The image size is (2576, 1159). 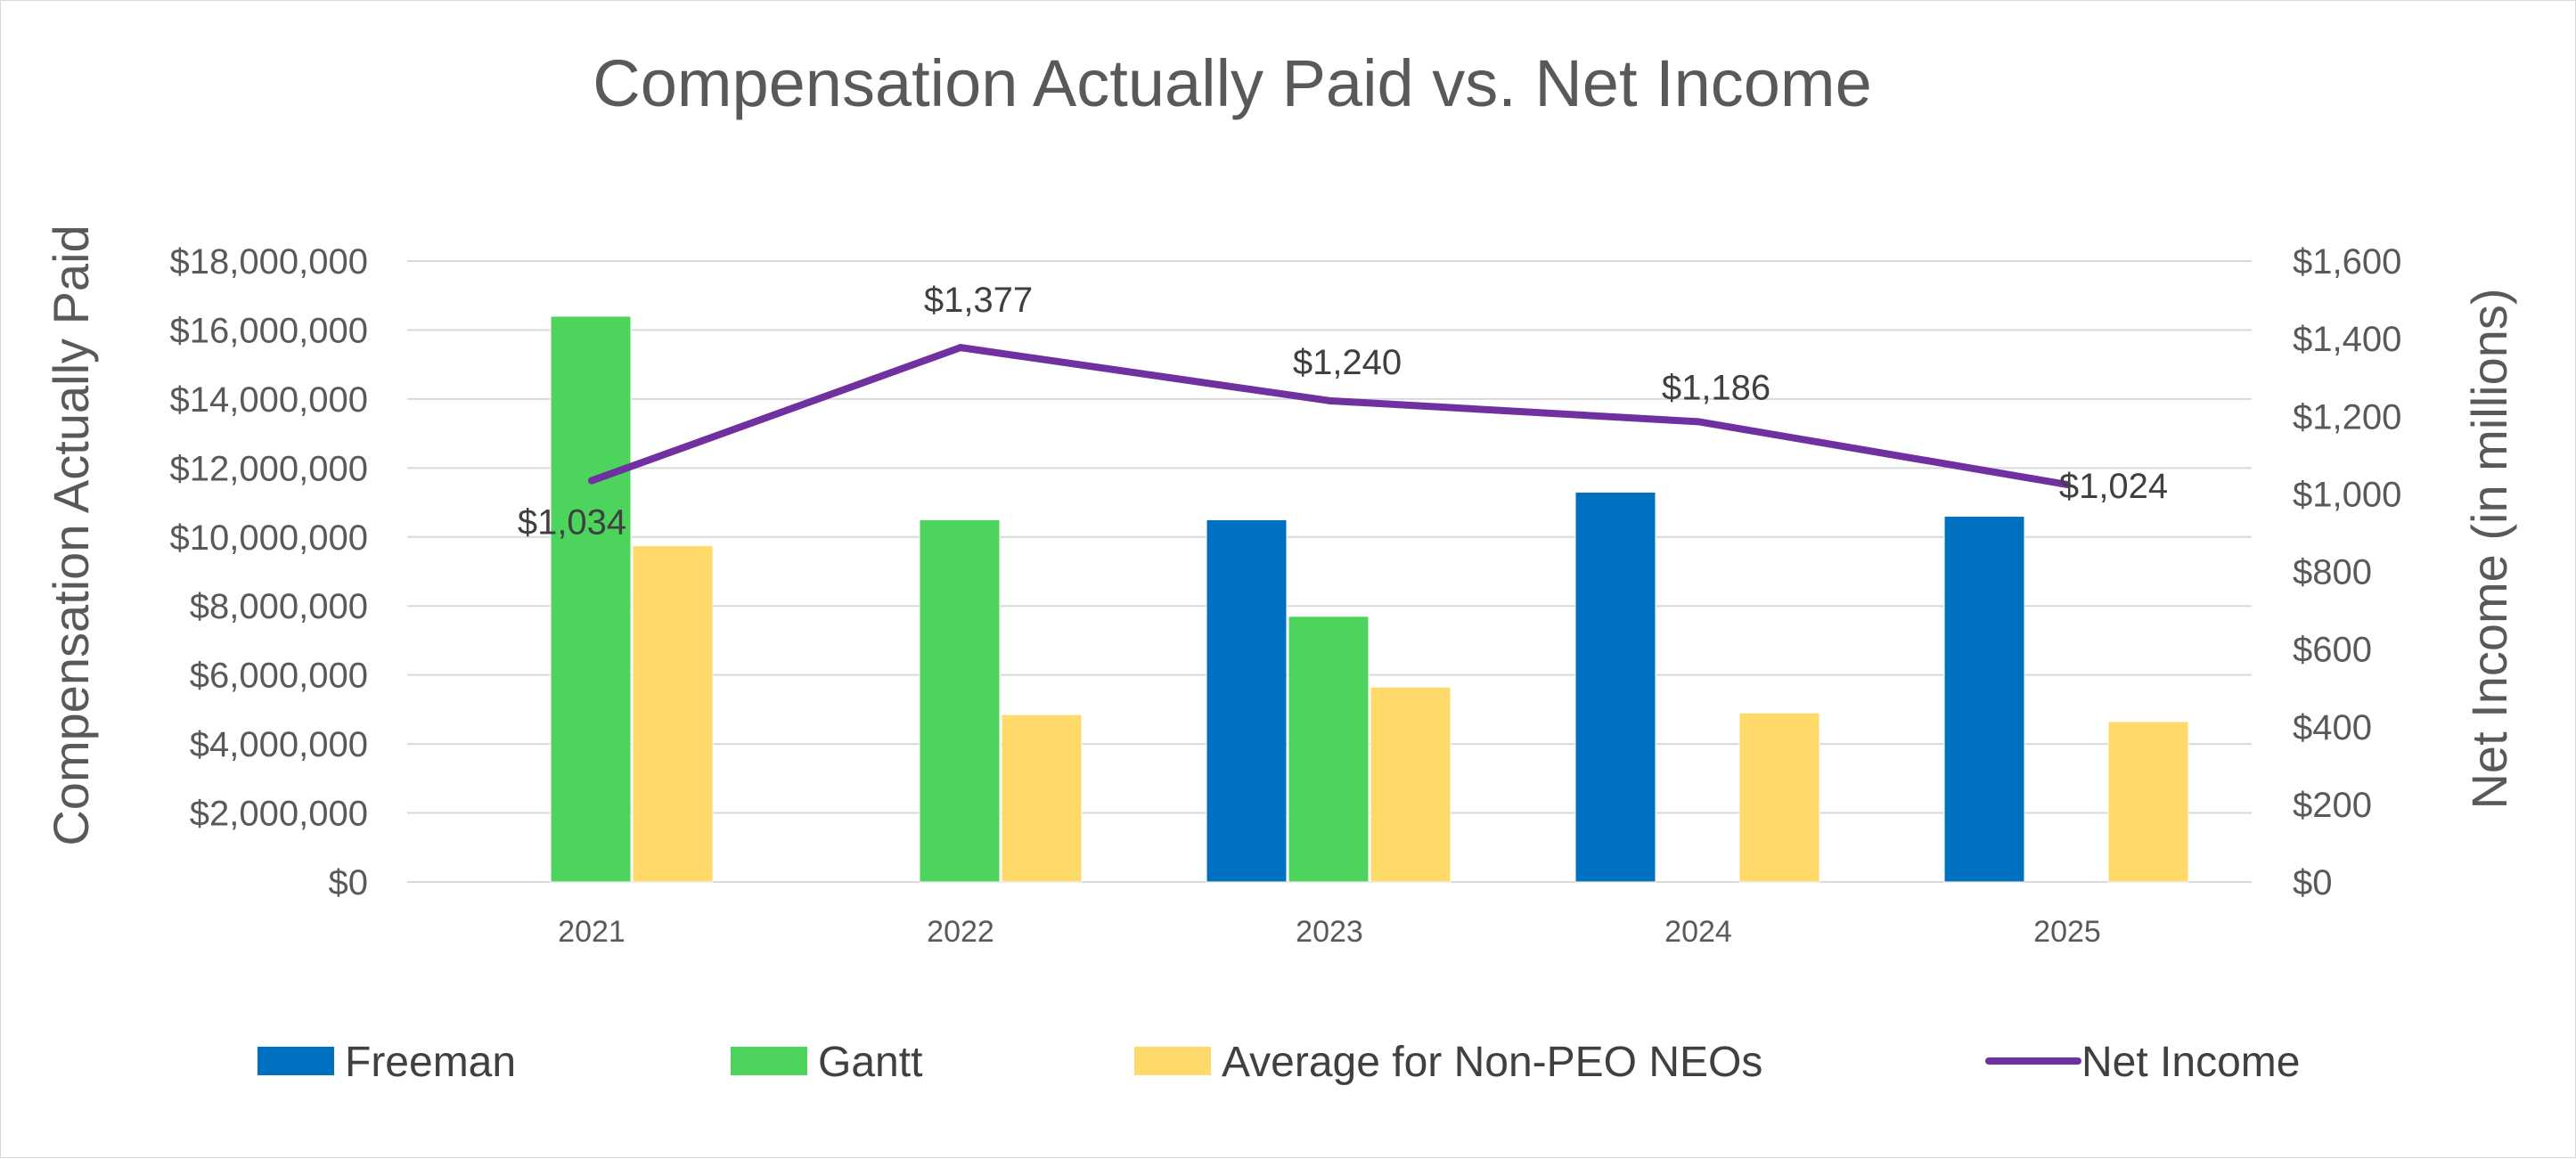 What do you see at coordinates (279, 744) in the screenshot?
I see `y-left-tick-label: $4,000,000` at bounding box center [279, 744].